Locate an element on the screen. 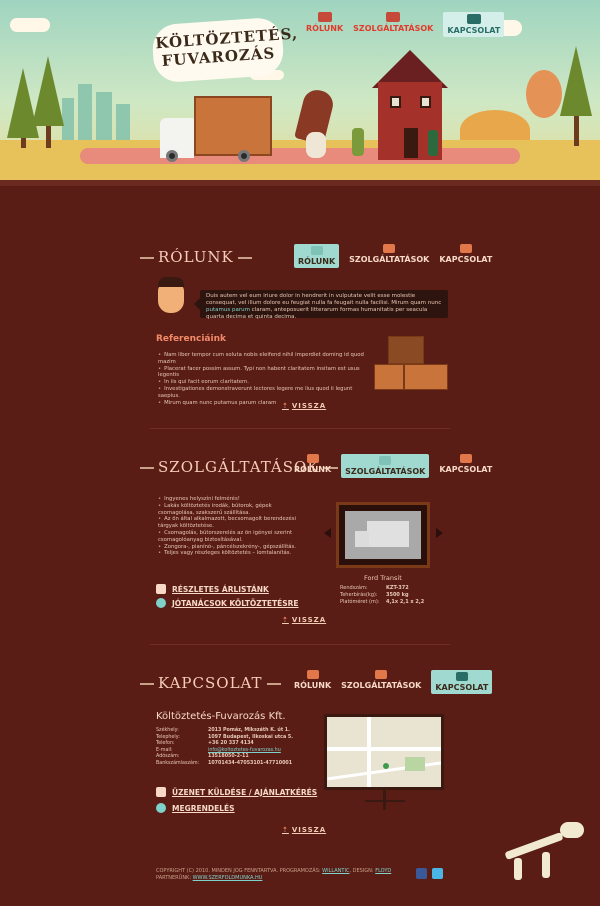 This screenshot has width=600, height=906. section-title-kapcsolat: KAPCSOLAT is located at coordinates (210, 683).